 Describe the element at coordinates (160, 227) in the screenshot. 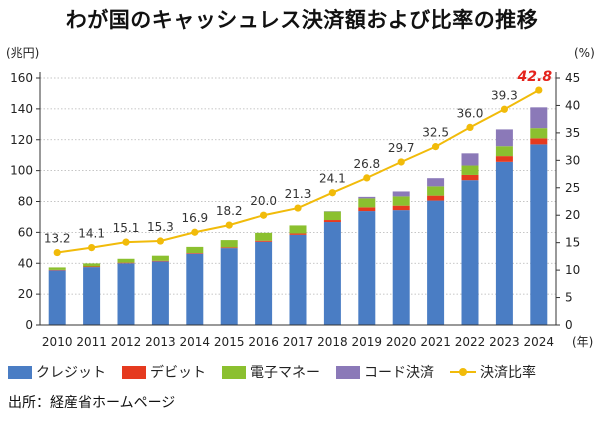

I see `ratio-data-label: 15.3` at that location.